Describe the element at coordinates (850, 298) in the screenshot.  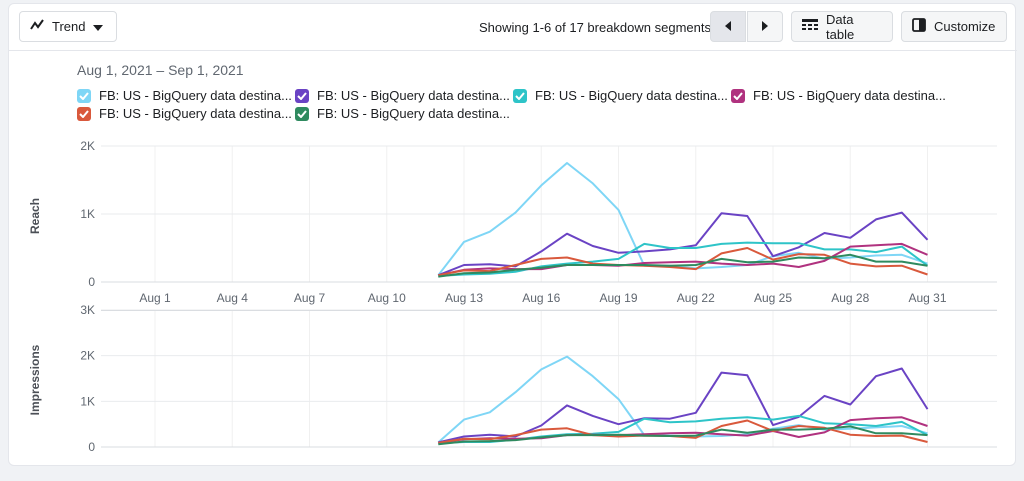
I see `x-tick-label: Aug 28` at that location.